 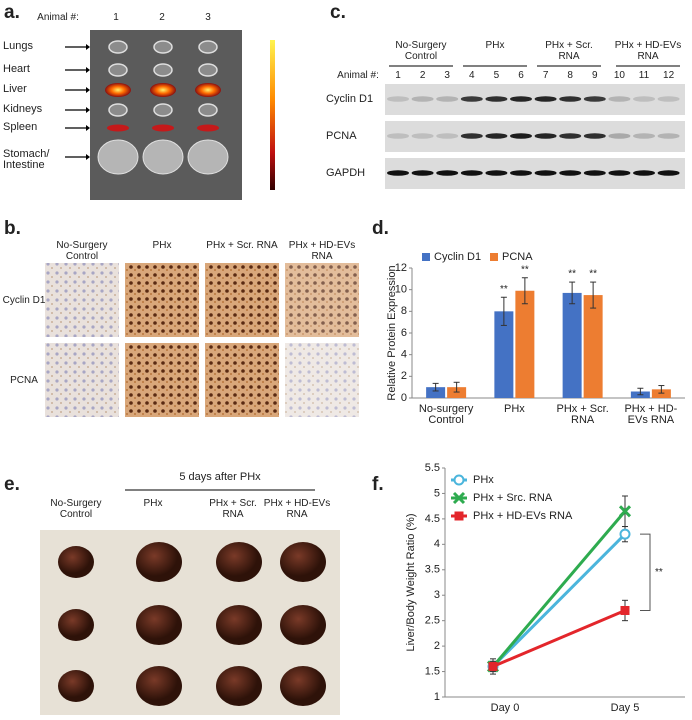 What do you see at coordinates (404, 398) in the screenshot?
I see `y-tick-label: 0` at bounding box center [404, 398].